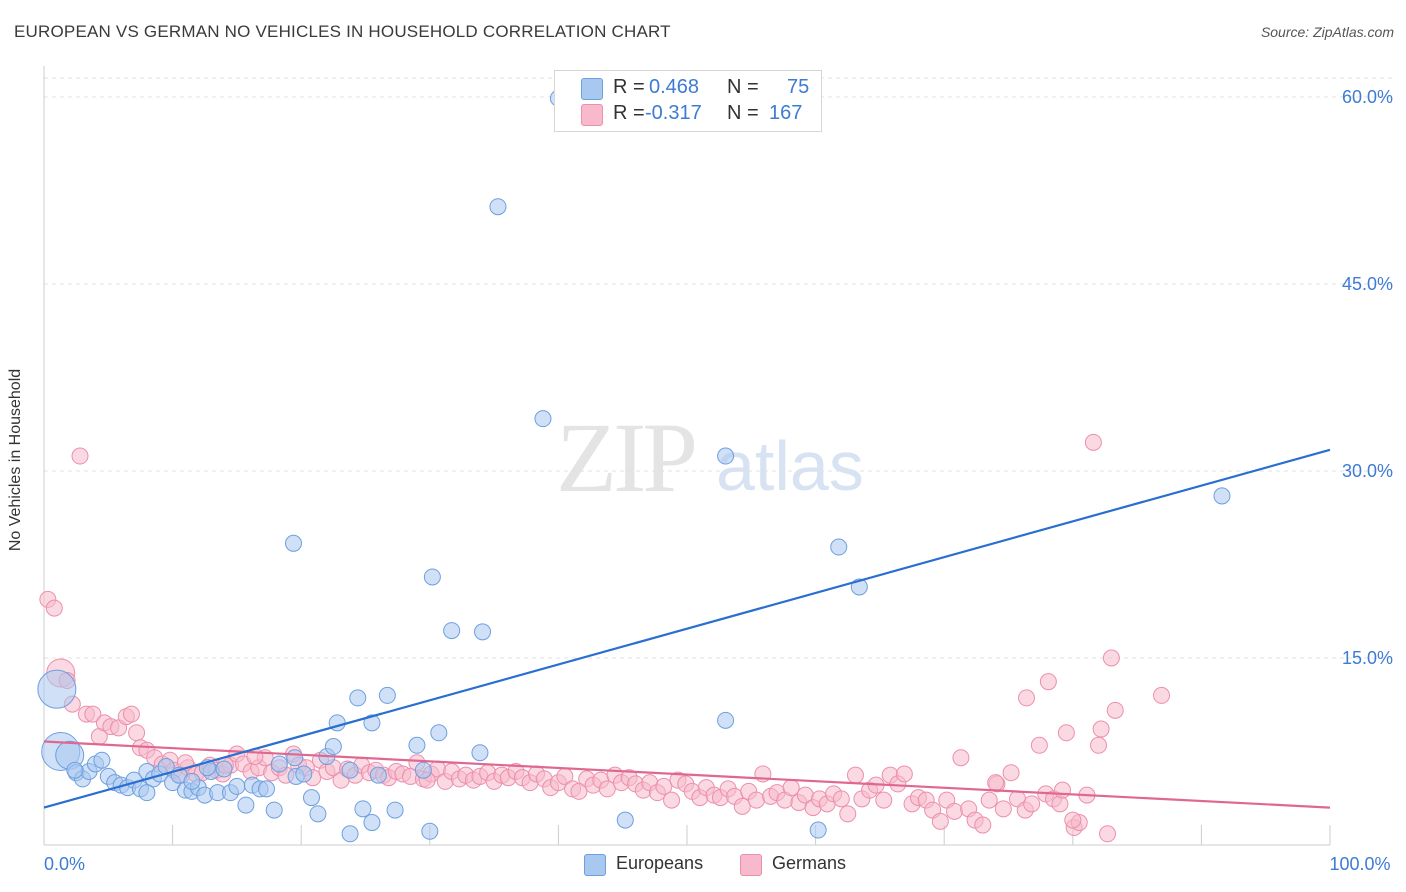  What do you see at coordinates (673, 113) in the screenshot?
I see `r-value: -0.317` at bounding box center [673, 113].